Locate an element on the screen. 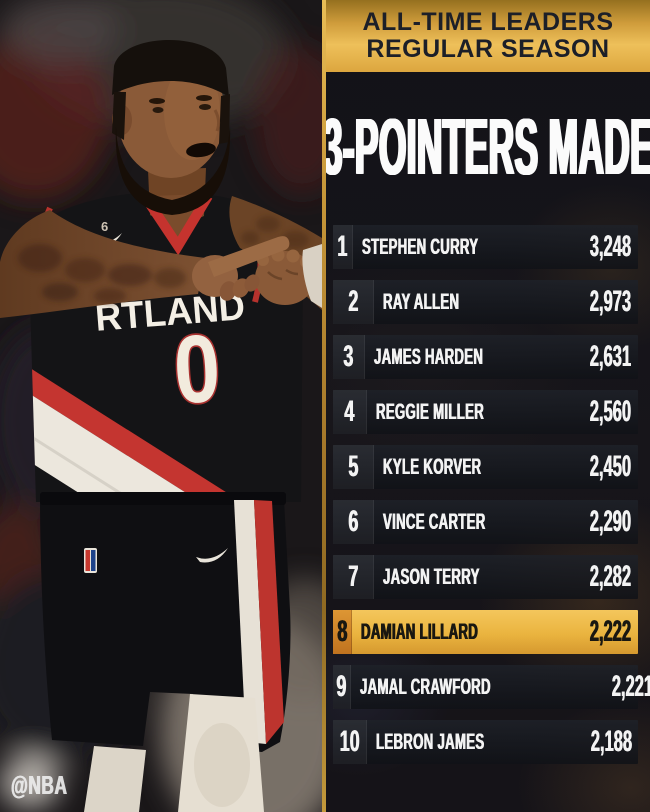 The width and height of the screenshot is (650, 812). leaderboard-row: 7 JASON TERRY 2,282 is located at coordinates (485, 577).